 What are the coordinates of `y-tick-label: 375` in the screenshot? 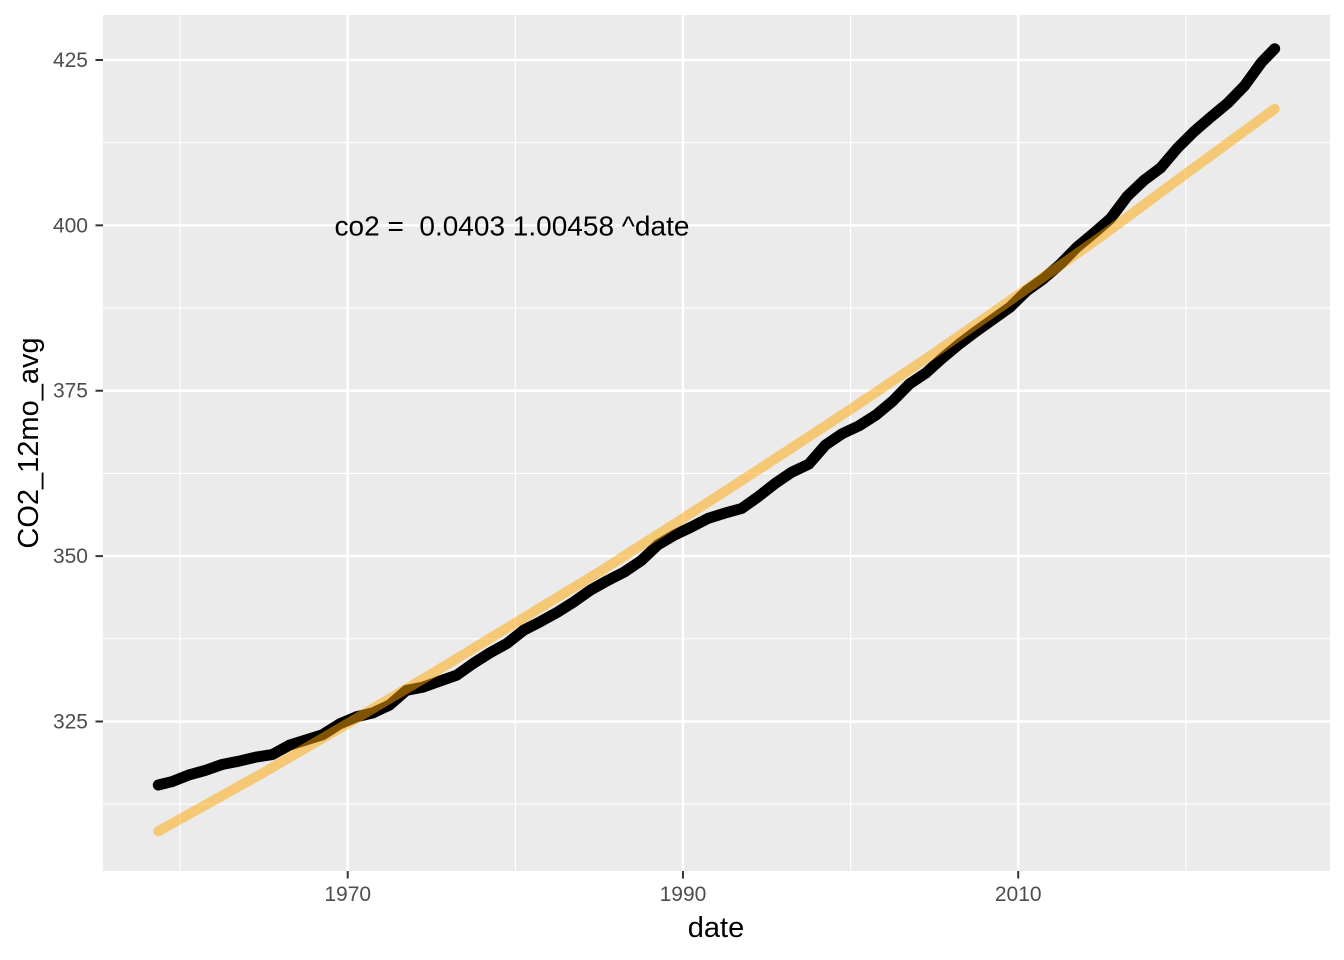 It's located at (70, 391).